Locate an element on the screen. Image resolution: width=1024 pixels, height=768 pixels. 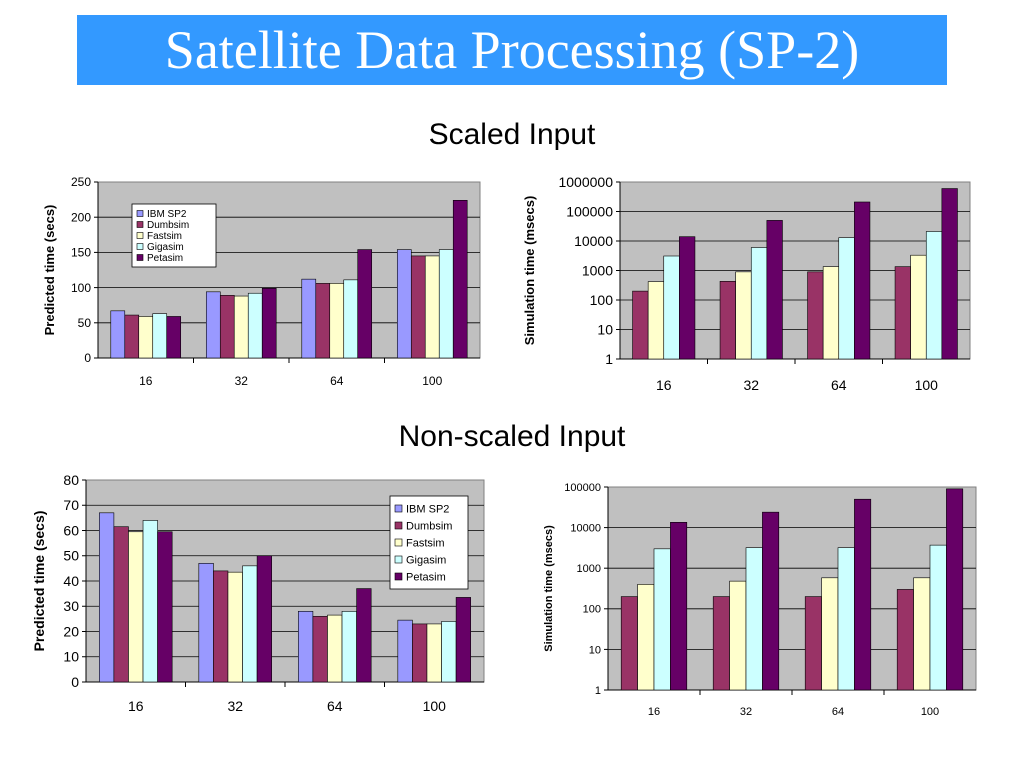
y-tick-label: 40 is located at coordinates (71, 581).